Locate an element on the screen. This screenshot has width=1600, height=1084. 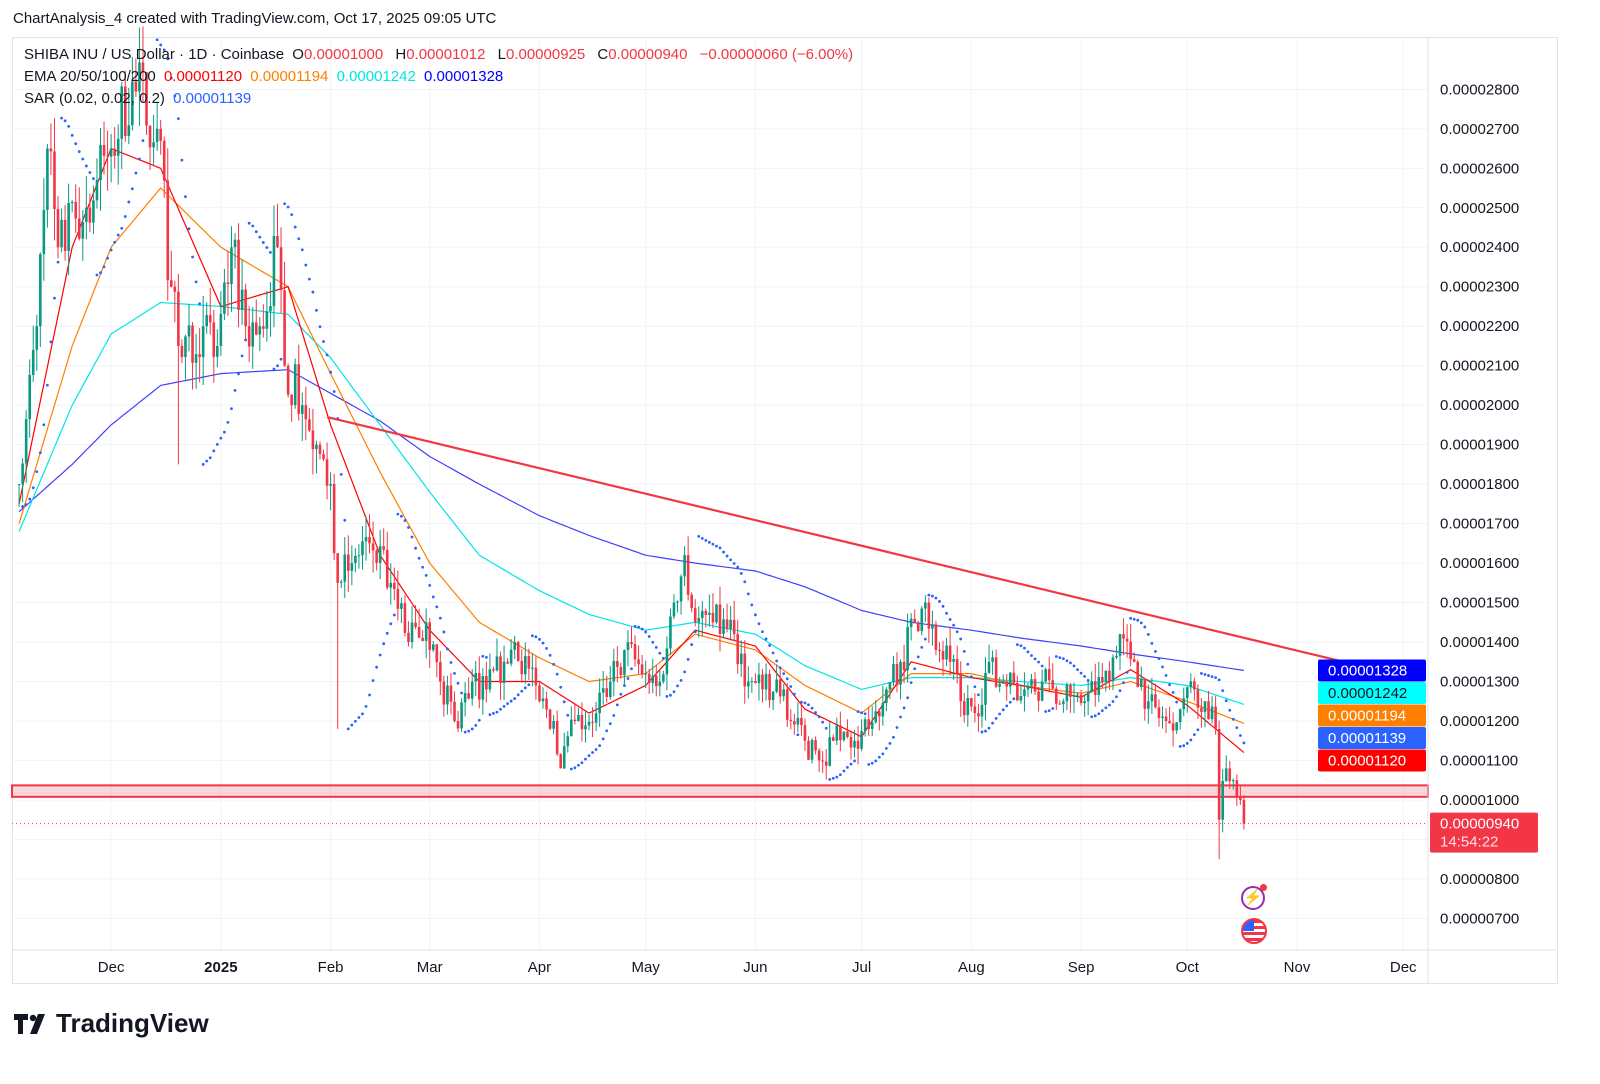
x-tick-label: Jul is located at coordinates (861, 967).